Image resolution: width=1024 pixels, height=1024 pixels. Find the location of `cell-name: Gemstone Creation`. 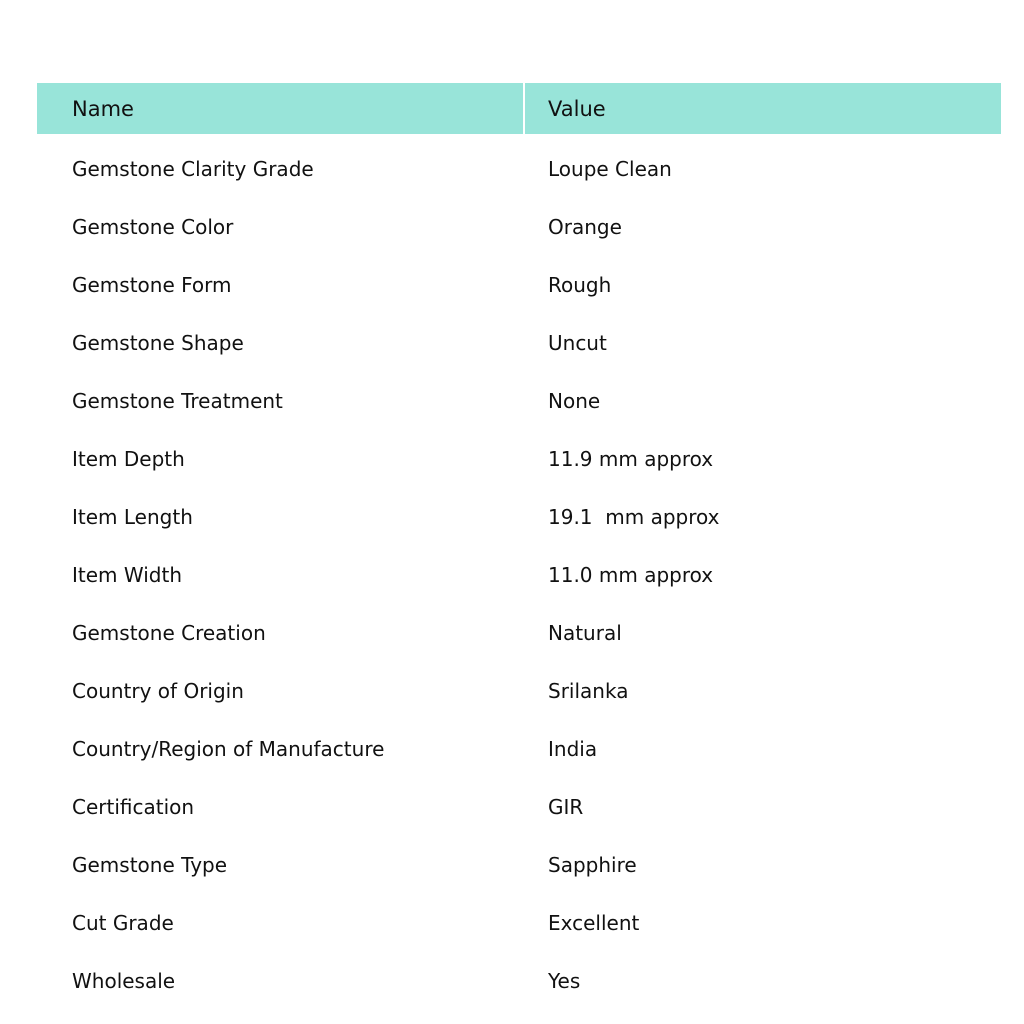

cell-name: Gemstone Creation is located at coordinates (169, 633).